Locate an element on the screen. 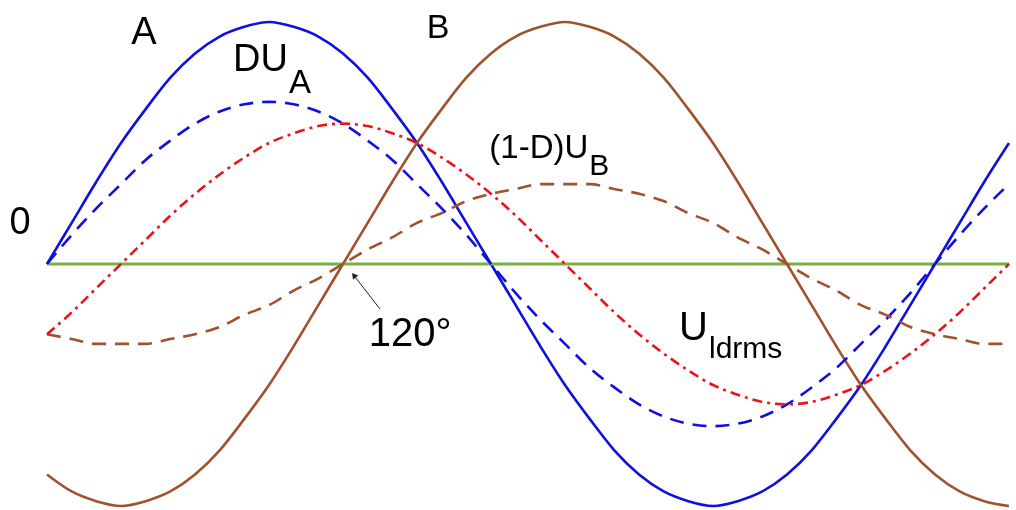 This screenshot has height=510, width=1016. series-label: A is located at coordinates (144, 31).